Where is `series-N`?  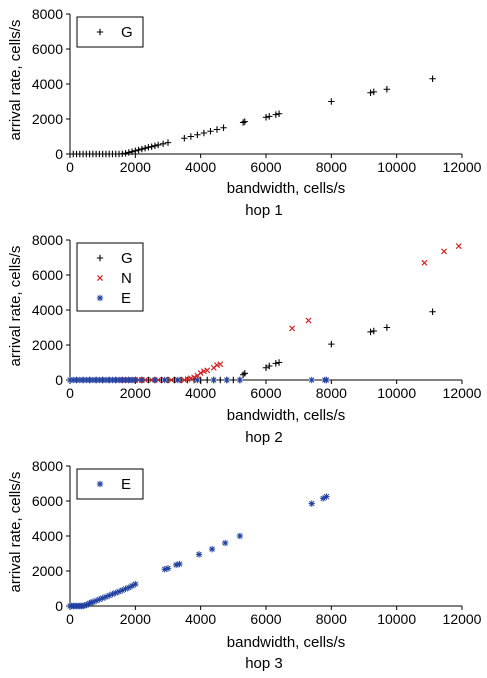
series-N is located at coordinates (290, 313).